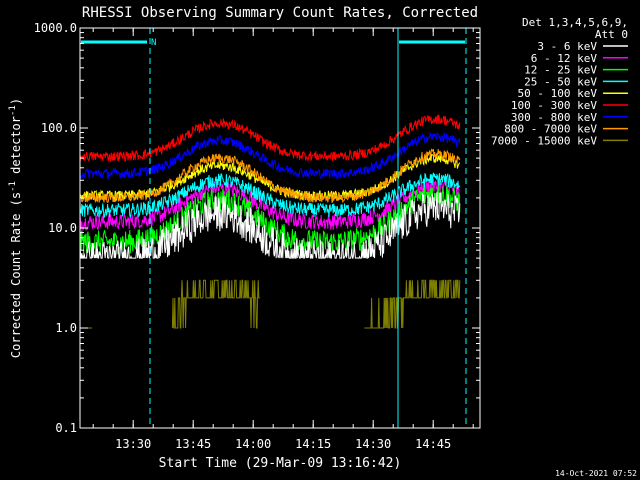 This screenshot has height=480, width=640. What do you see at coordinates (13, 110) in the screenshot?
I see `y-axis-label-sup2: -1` at bounding box center [13, 110].